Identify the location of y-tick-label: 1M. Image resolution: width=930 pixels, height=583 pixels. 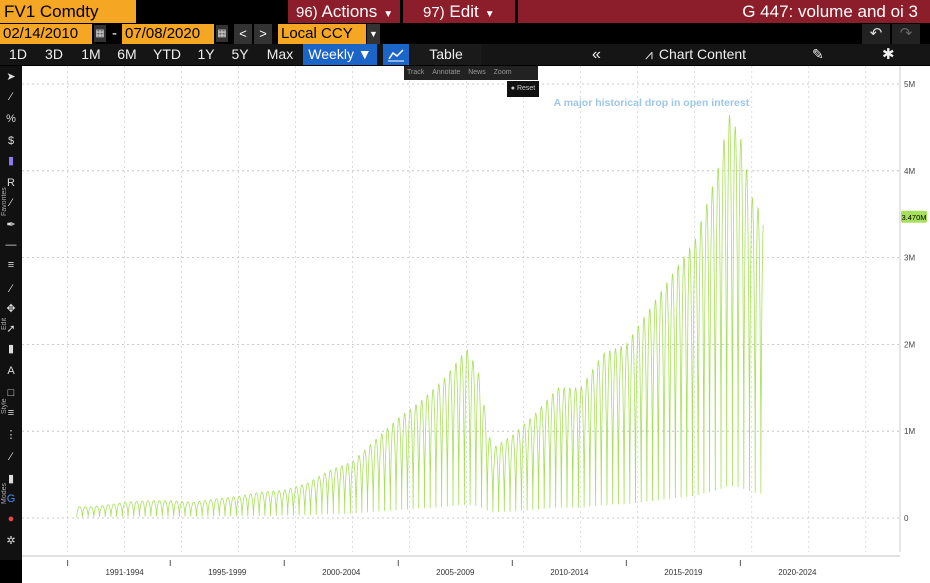
(909, 431).